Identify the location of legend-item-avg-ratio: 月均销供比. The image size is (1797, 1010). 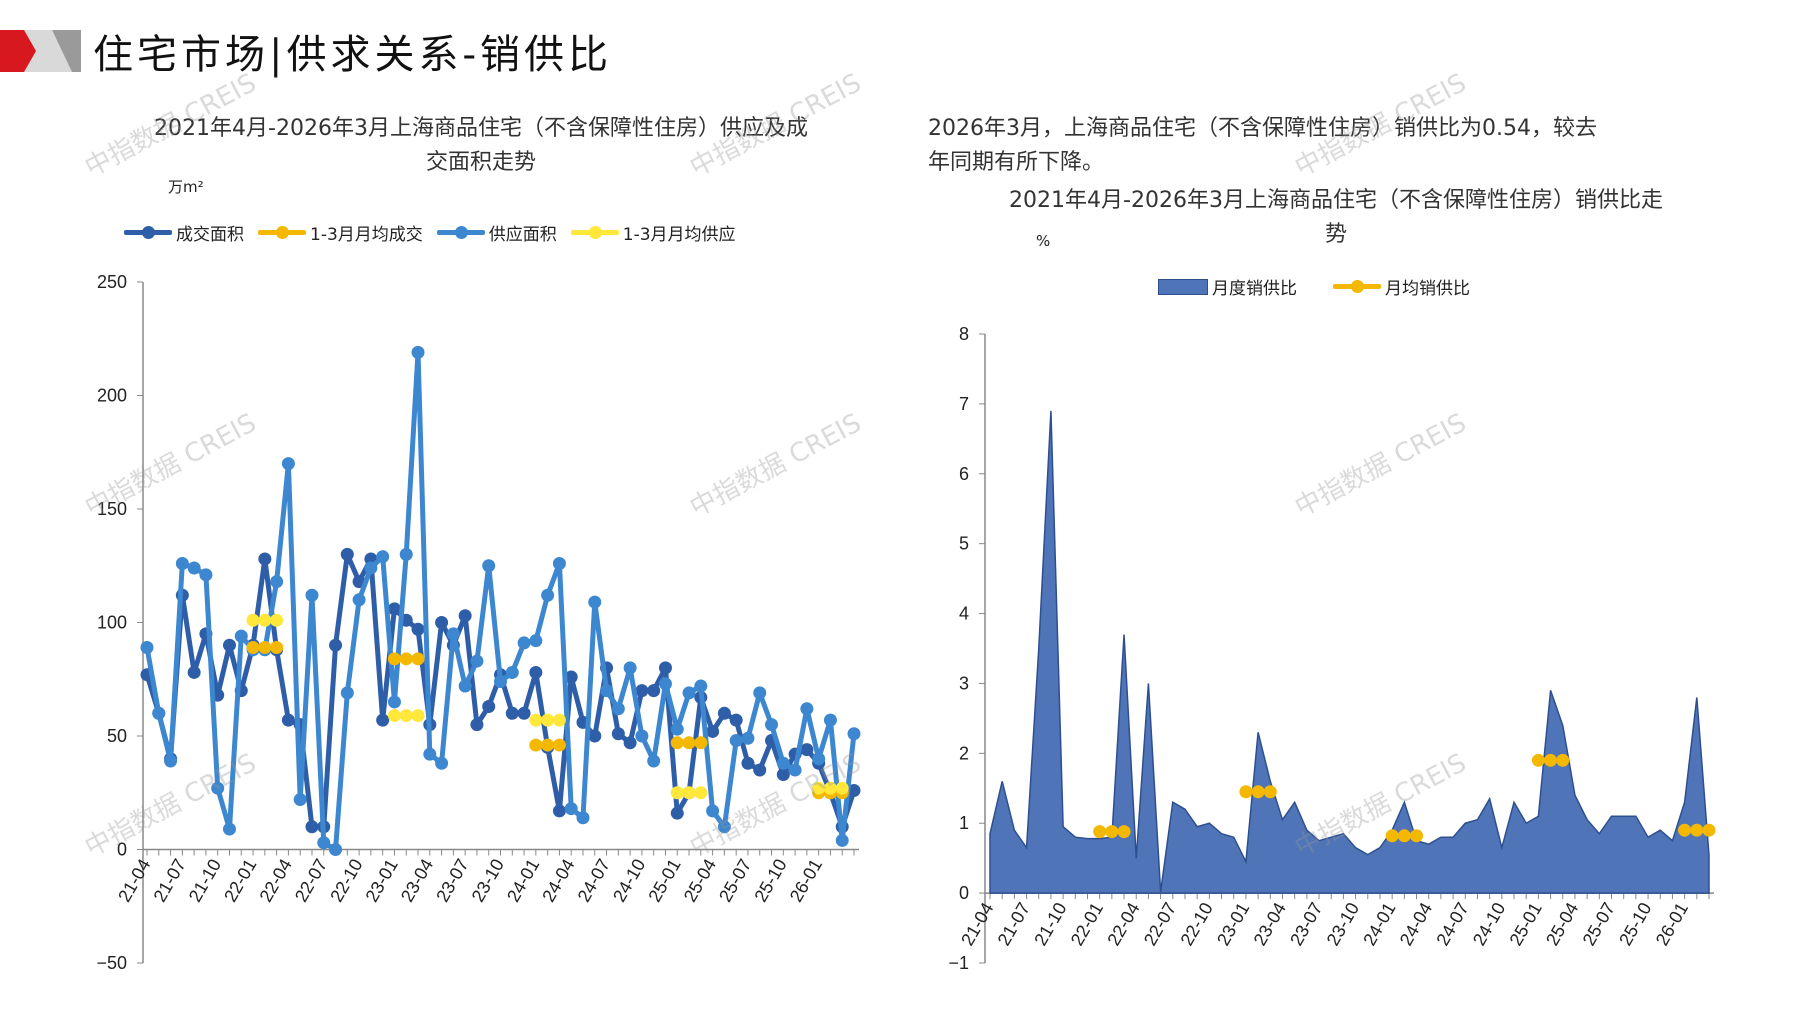
(1401, 286).